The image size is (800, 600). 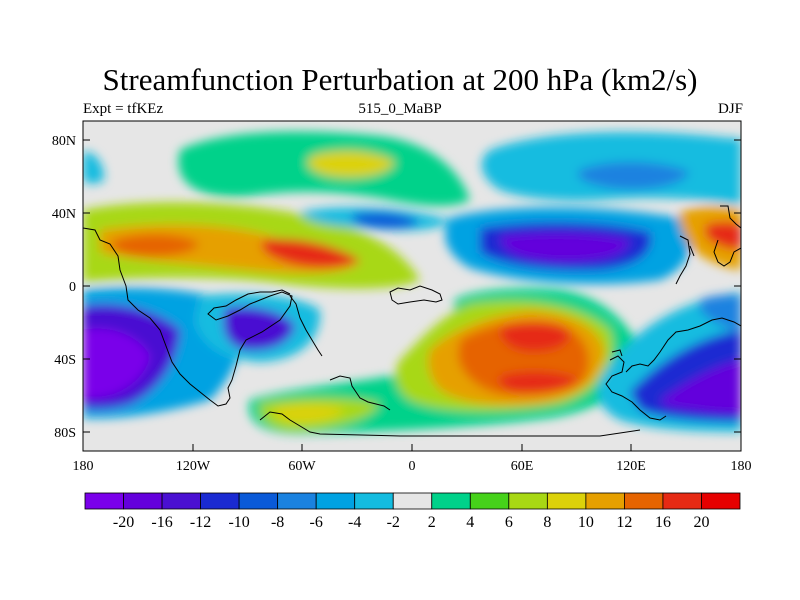 What do you see at coordinates (316, 522) in the screenshot?
I see `colorbar-label: -6` at bounding box center [316, 522].